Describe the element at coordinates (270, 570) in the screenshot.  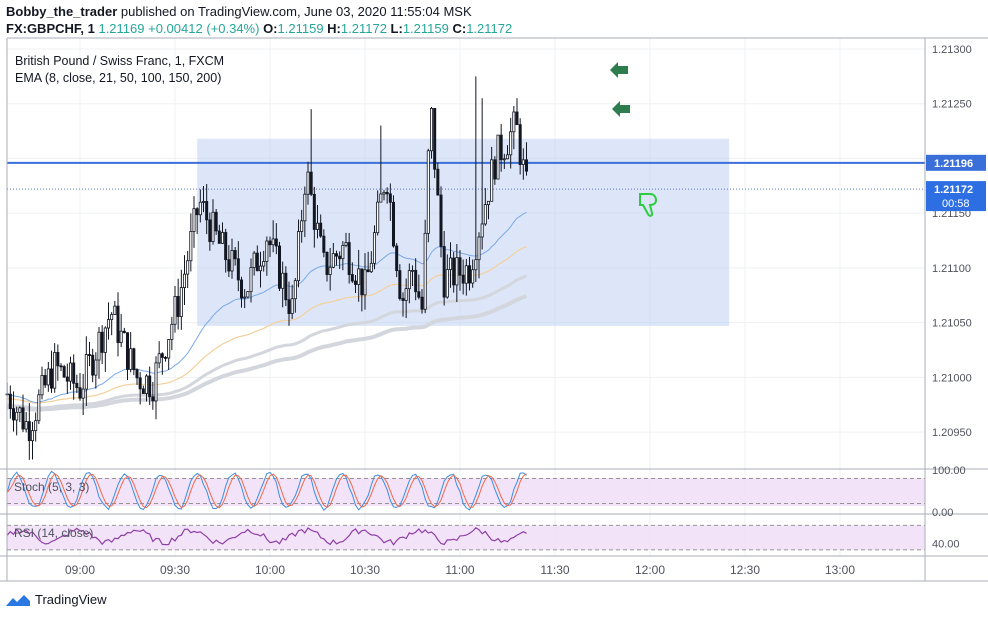
I see `time-tick-label: 10:00` at that location.